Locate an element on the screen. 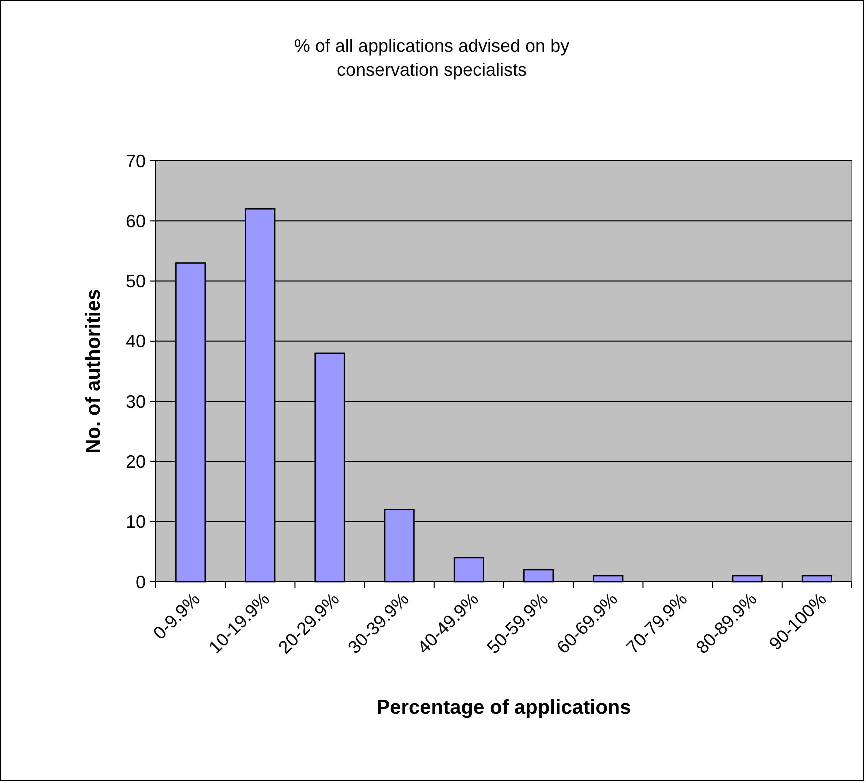 The height and width of the screenshot is (783, 866). y-tick-label: 20 is located at coordinates (136, 462).